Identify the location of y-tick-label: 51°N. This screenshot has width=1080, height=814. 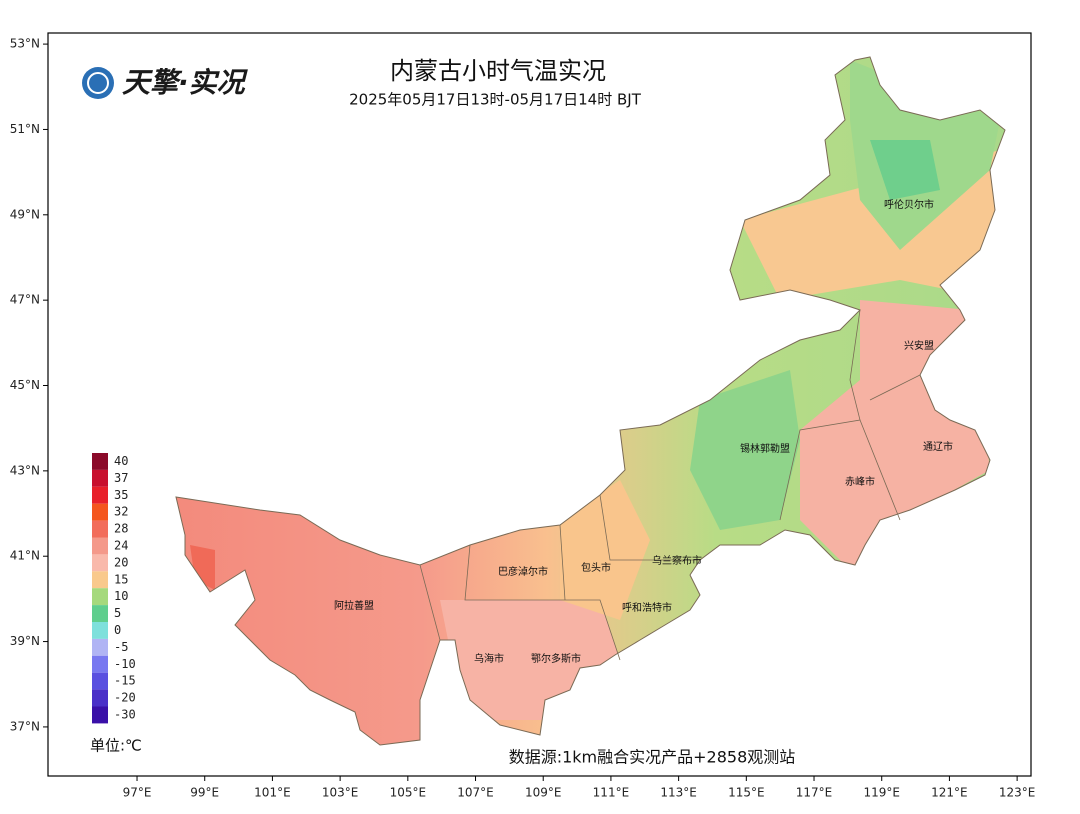
(25, 129).